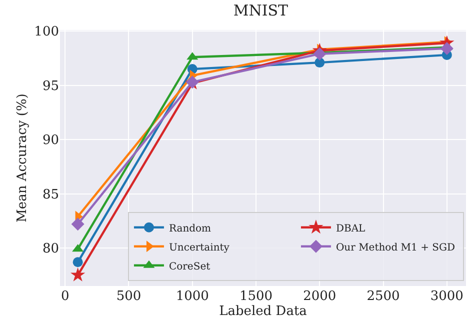 The image size is (474, 331). Describe the element at coordinates (395, 248) in the screenshot. I see `legend-label: Our Method M1 + SGD` at that location.